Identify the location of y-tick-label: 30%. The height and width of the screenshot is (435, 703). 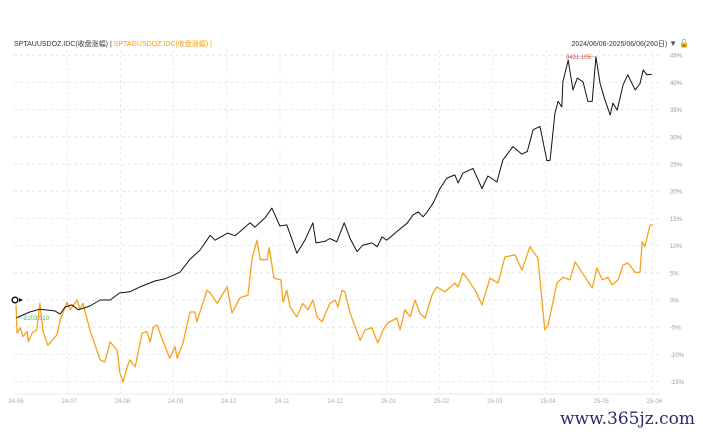
(676, 138).